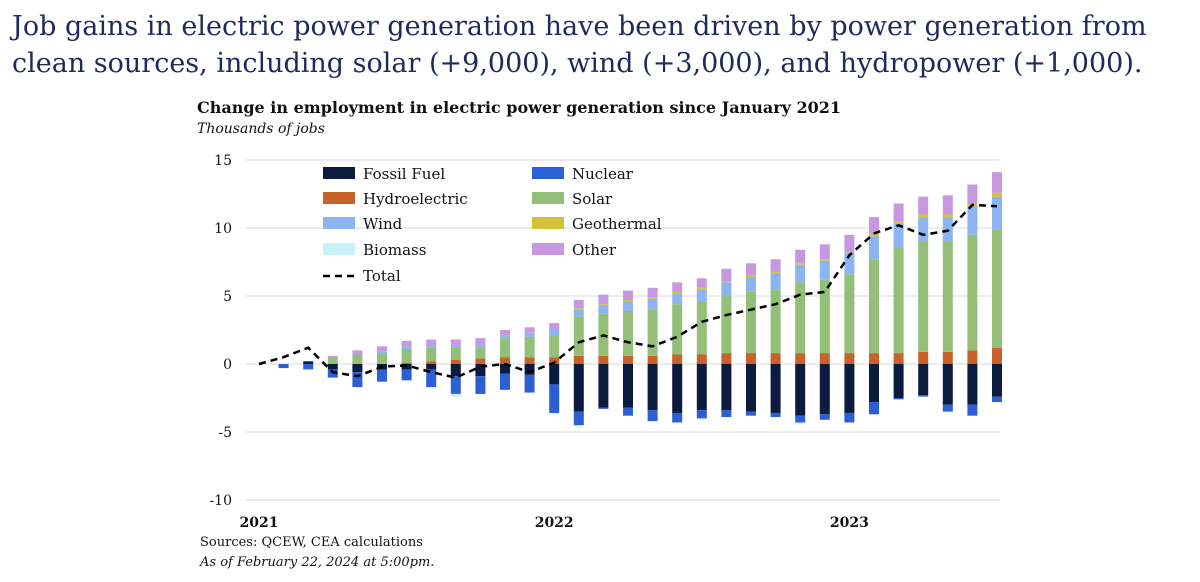  Describe the element at coordinates (225, 433) in the screenshot. I see `y-tick-label: -5` at that location.